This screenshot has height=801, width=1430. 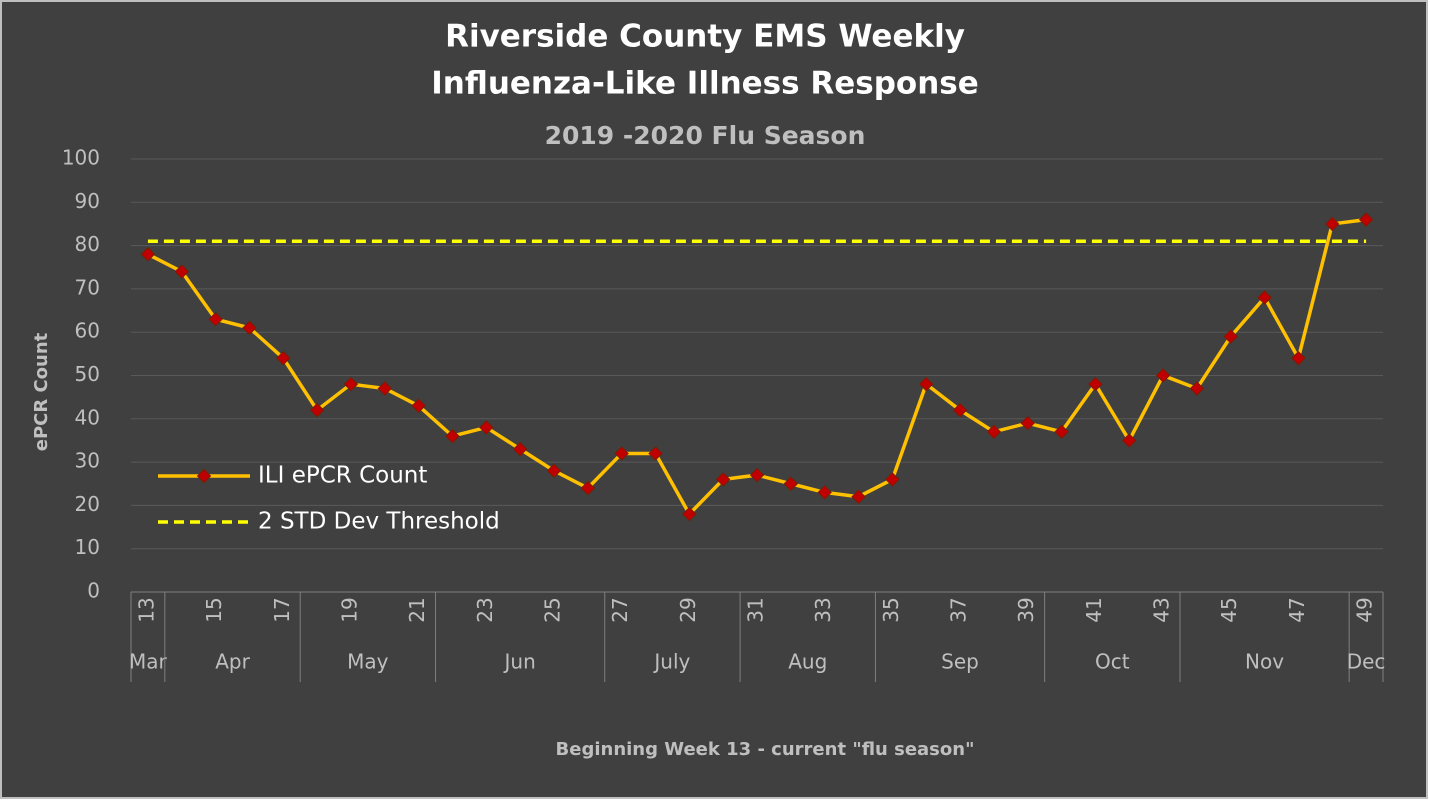 I want to click on month-label: Mar, so click(x=148, y=662).